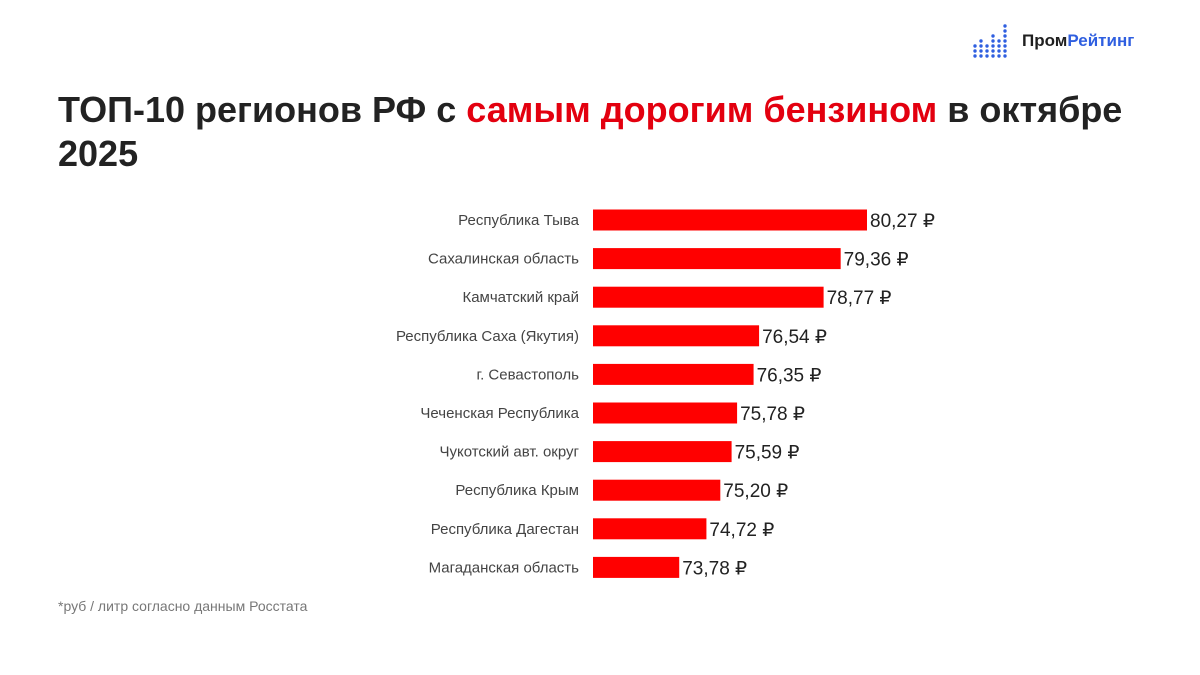 The width and height of the screenshot is (1200, 675). I want to click on category-label: Республика Крым, so click(517, 490).